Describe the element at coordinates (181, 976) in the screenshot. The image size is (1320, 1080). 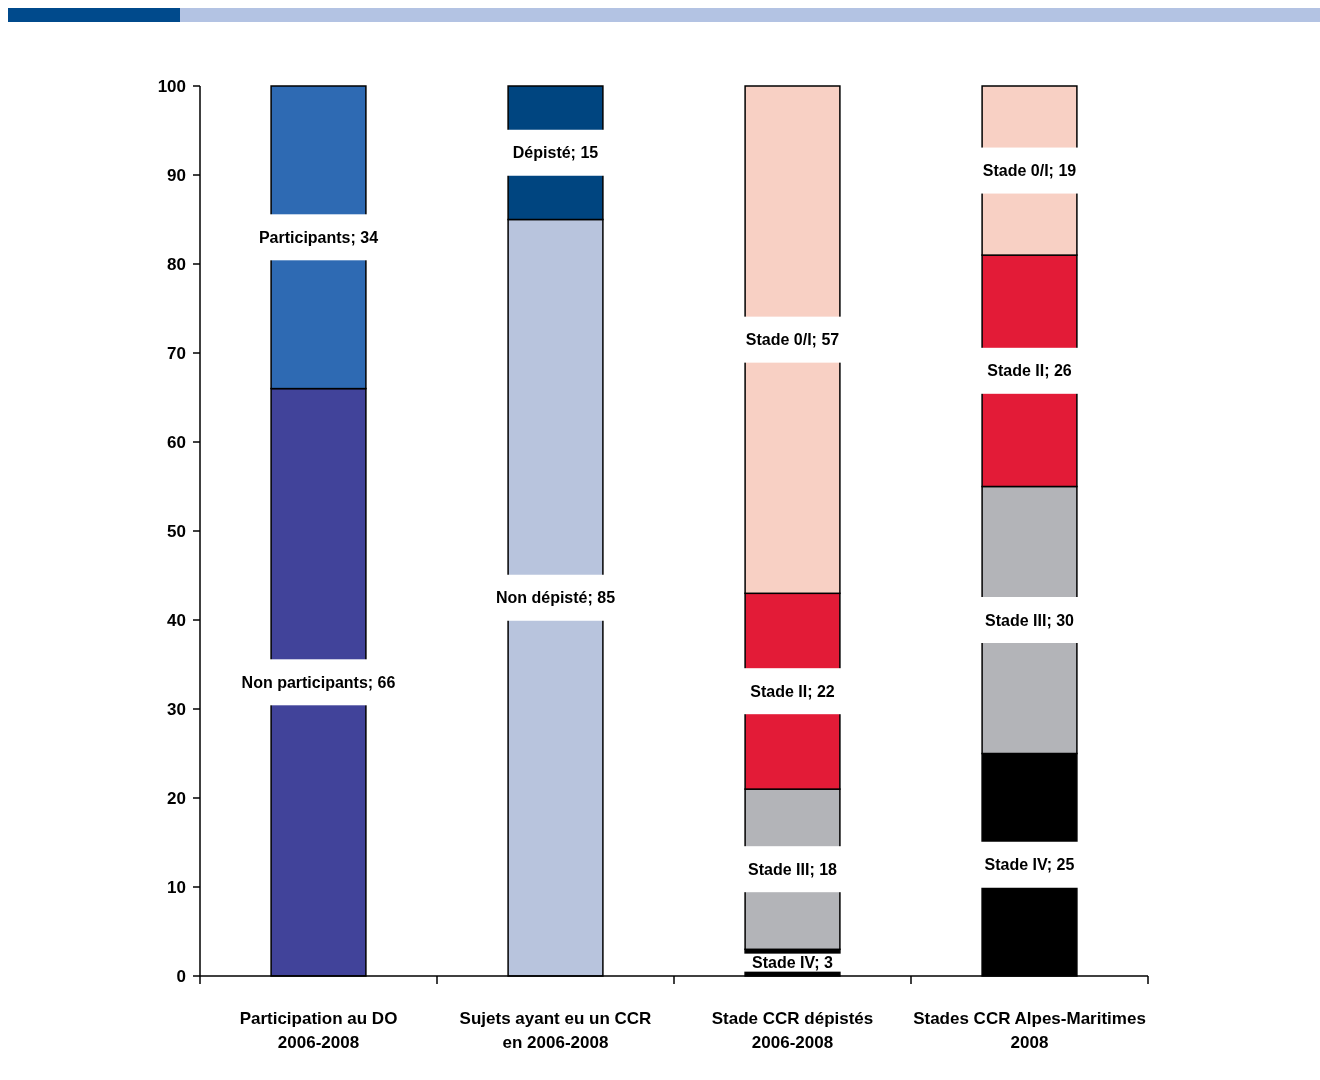
I see `y-tick-label: 0` at that location.